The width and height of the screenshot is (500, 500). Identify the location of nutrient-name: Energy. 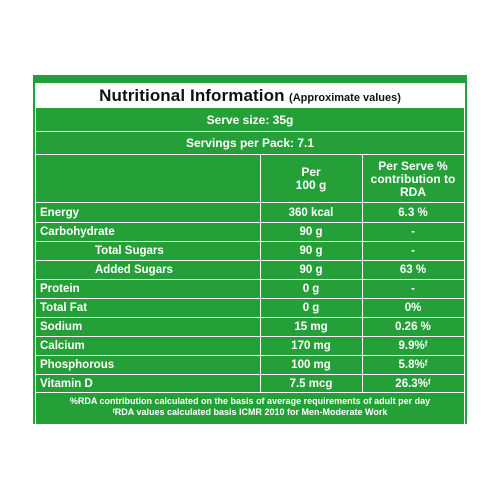
(59, 212).